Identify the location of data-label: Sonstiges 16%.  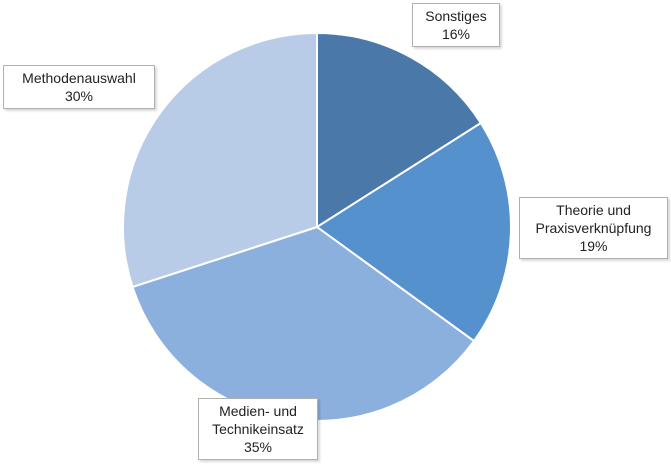
(456, 25).